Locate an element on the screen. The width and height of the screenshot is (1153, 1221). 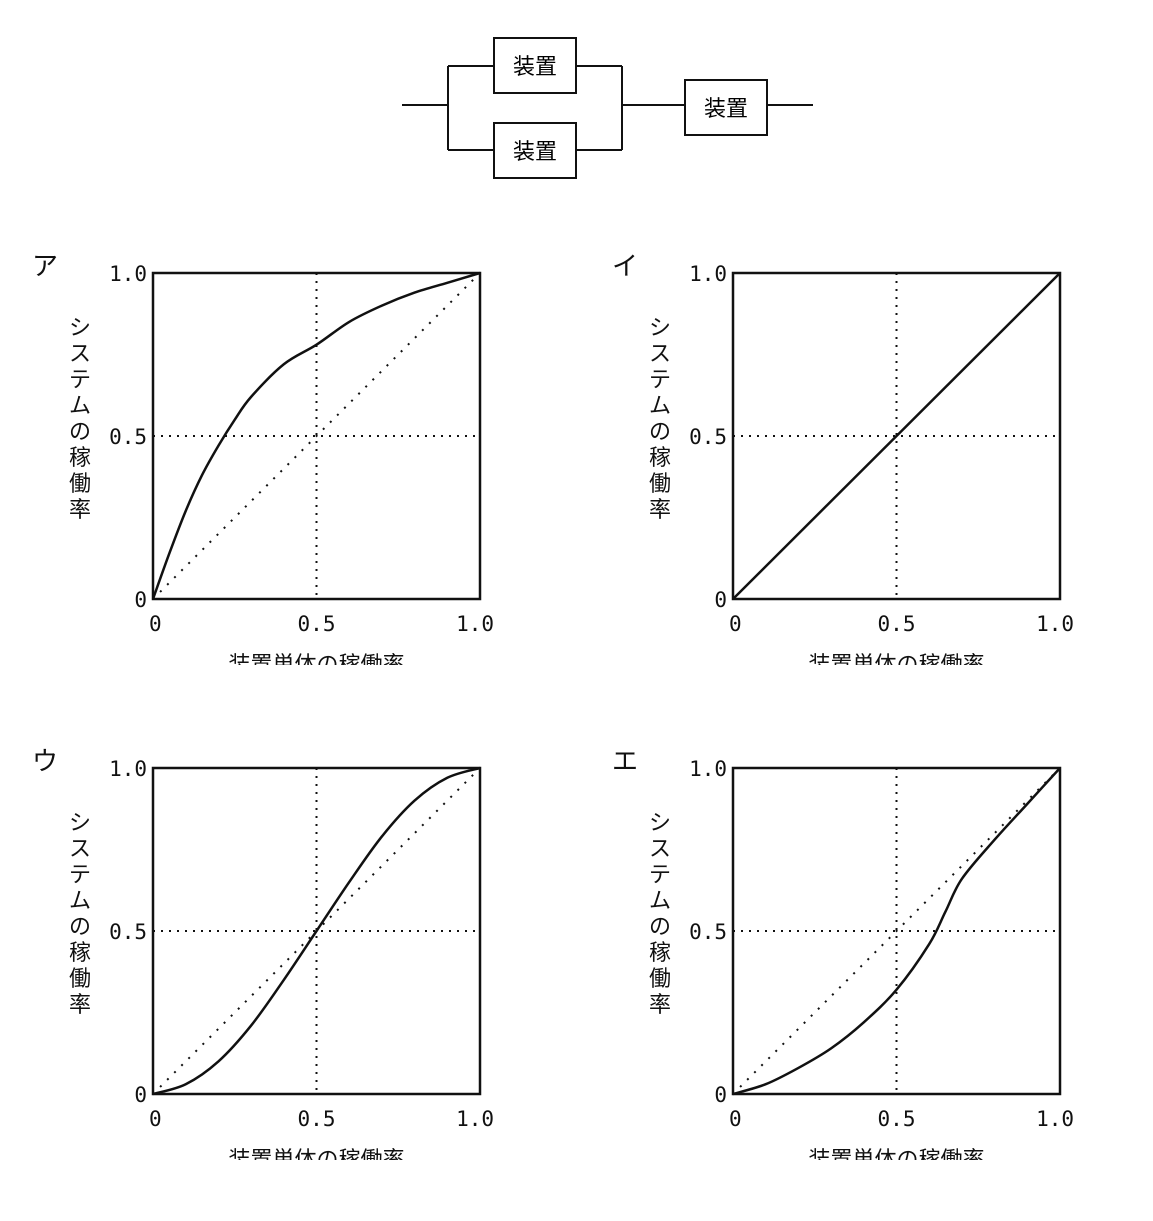
option-label: イ is located at coordinates (625, 267).